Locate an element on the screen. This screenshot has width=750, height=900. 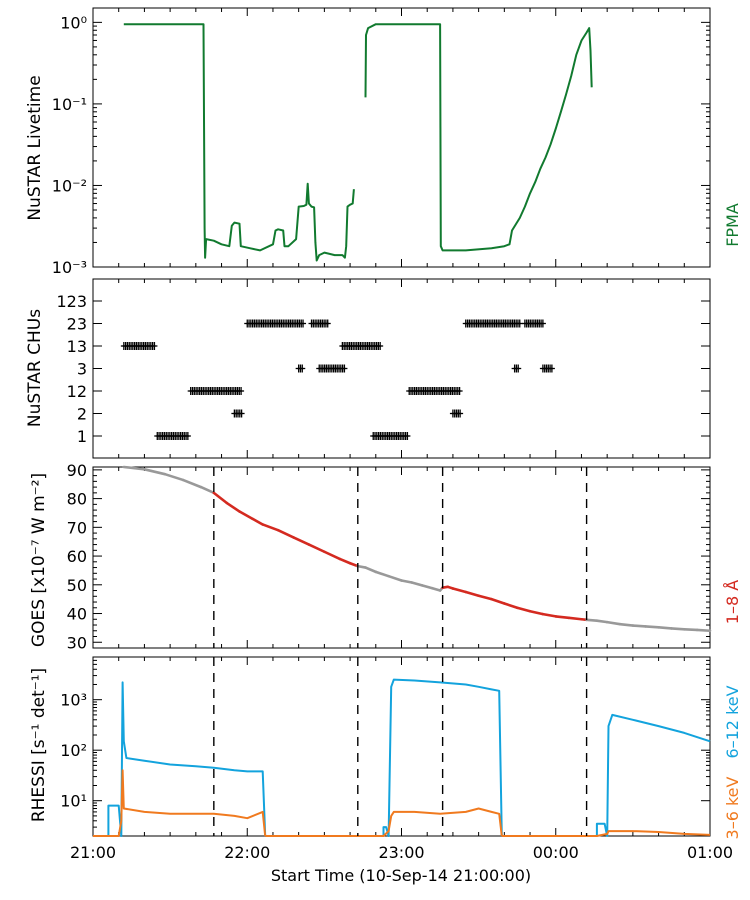
y-tick-label: 10⁰ is located at coordinates (73, 22).